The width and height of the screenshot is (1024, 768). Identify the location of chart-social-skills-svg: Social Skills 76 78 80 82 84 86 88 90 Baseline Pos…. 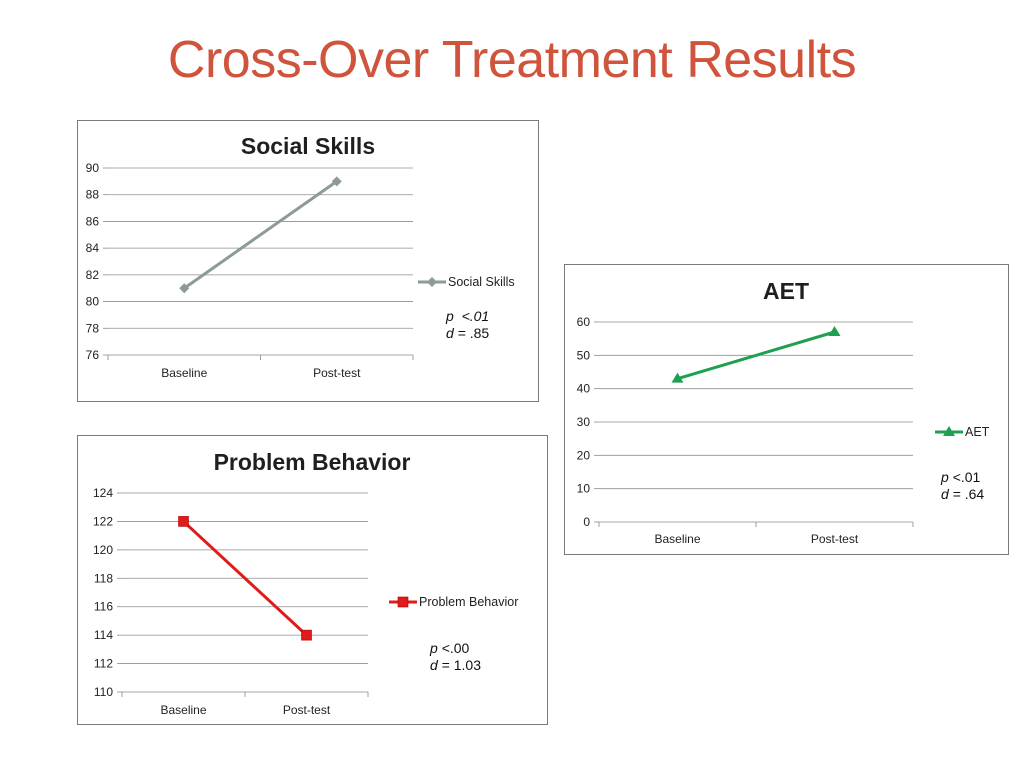
(300, 256).